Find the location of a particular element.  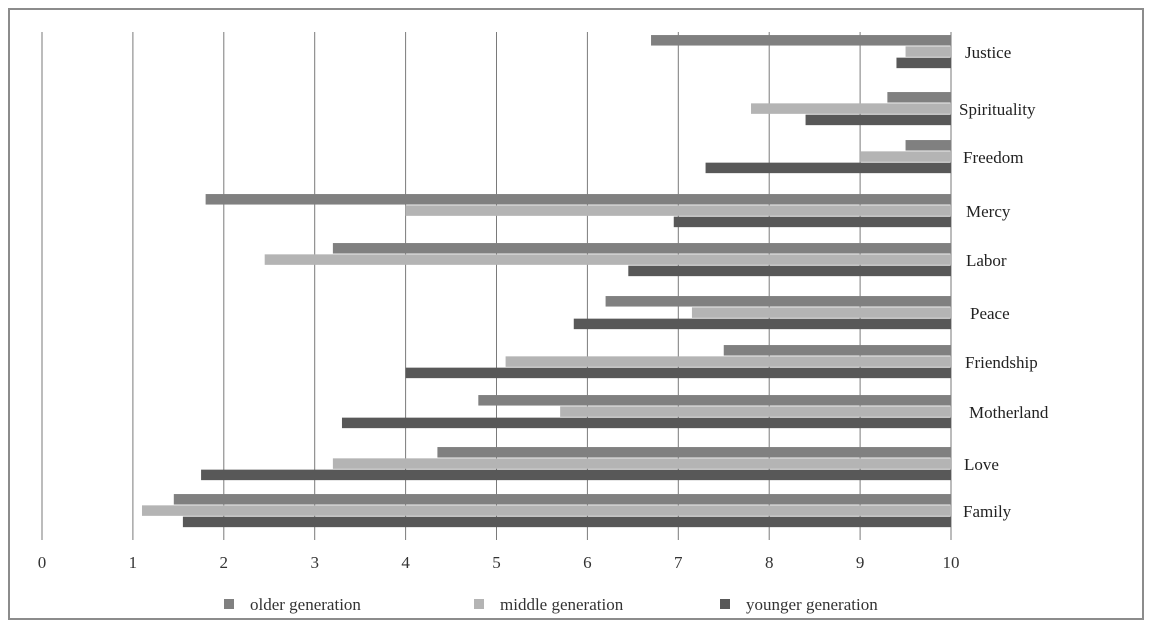

category-label-family: Family is located at coordinates (987, 511).